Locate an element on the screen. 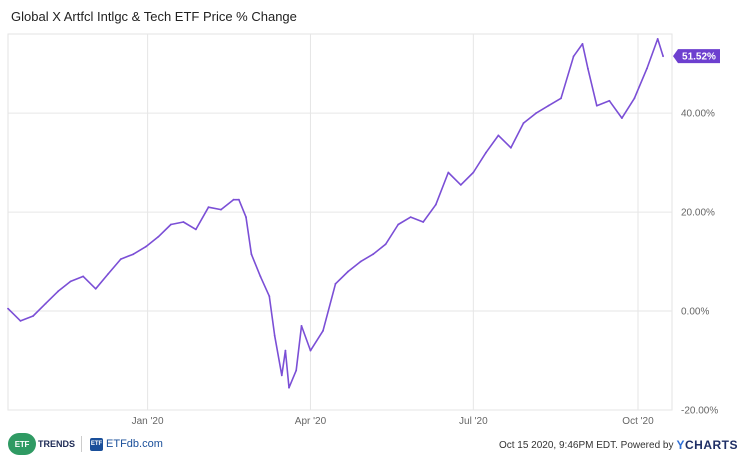 The image size is (750, 462). footer-logos: ETF TRENDS ETF ETFdb.com is located at coordinates (85, 444).